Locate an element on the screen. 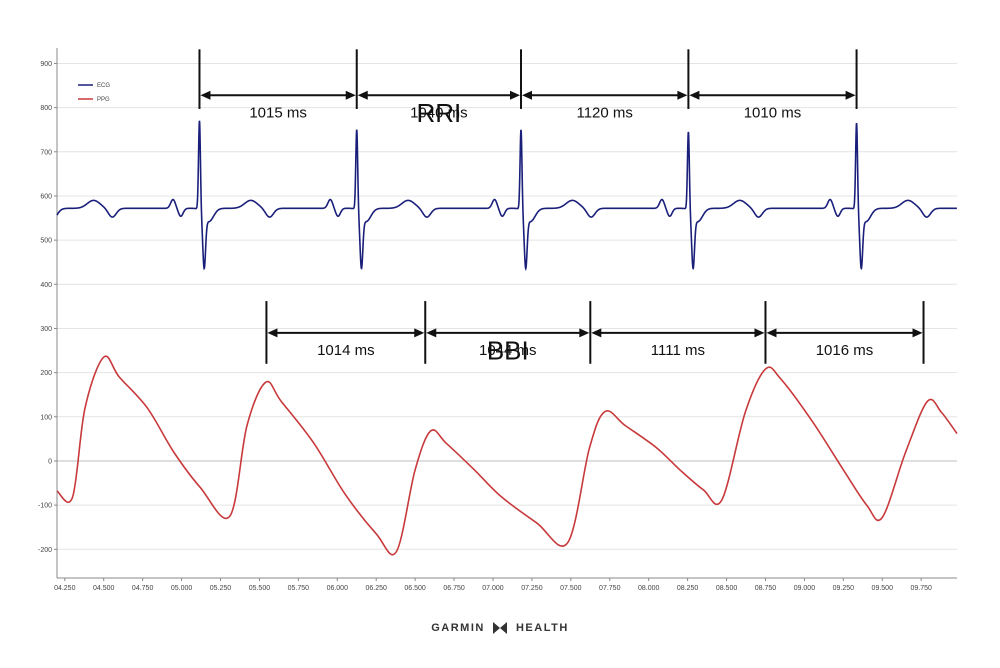 Image resolution: width=1000 pixels, height=668 pixels. bbi-title: BBI is located at coordinates (508, 351).